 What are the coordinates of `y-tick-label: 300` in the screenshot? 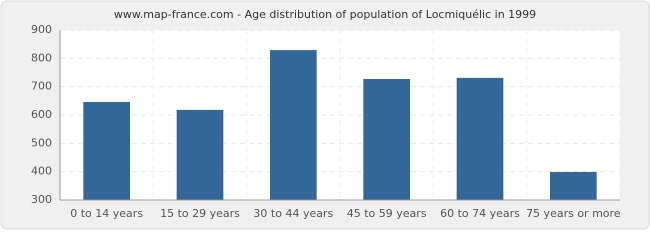 It's located at (41, 199).